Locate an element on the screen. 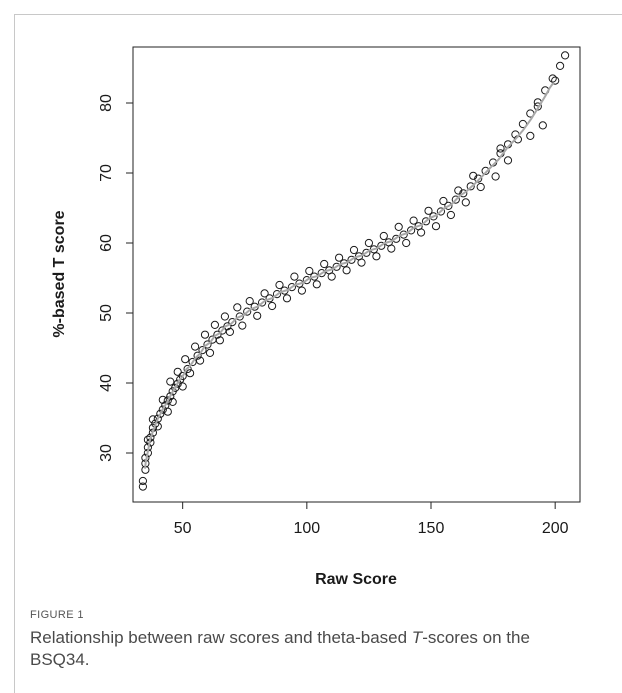  y-tick-label: 30 is located at coordinates (106, 453).